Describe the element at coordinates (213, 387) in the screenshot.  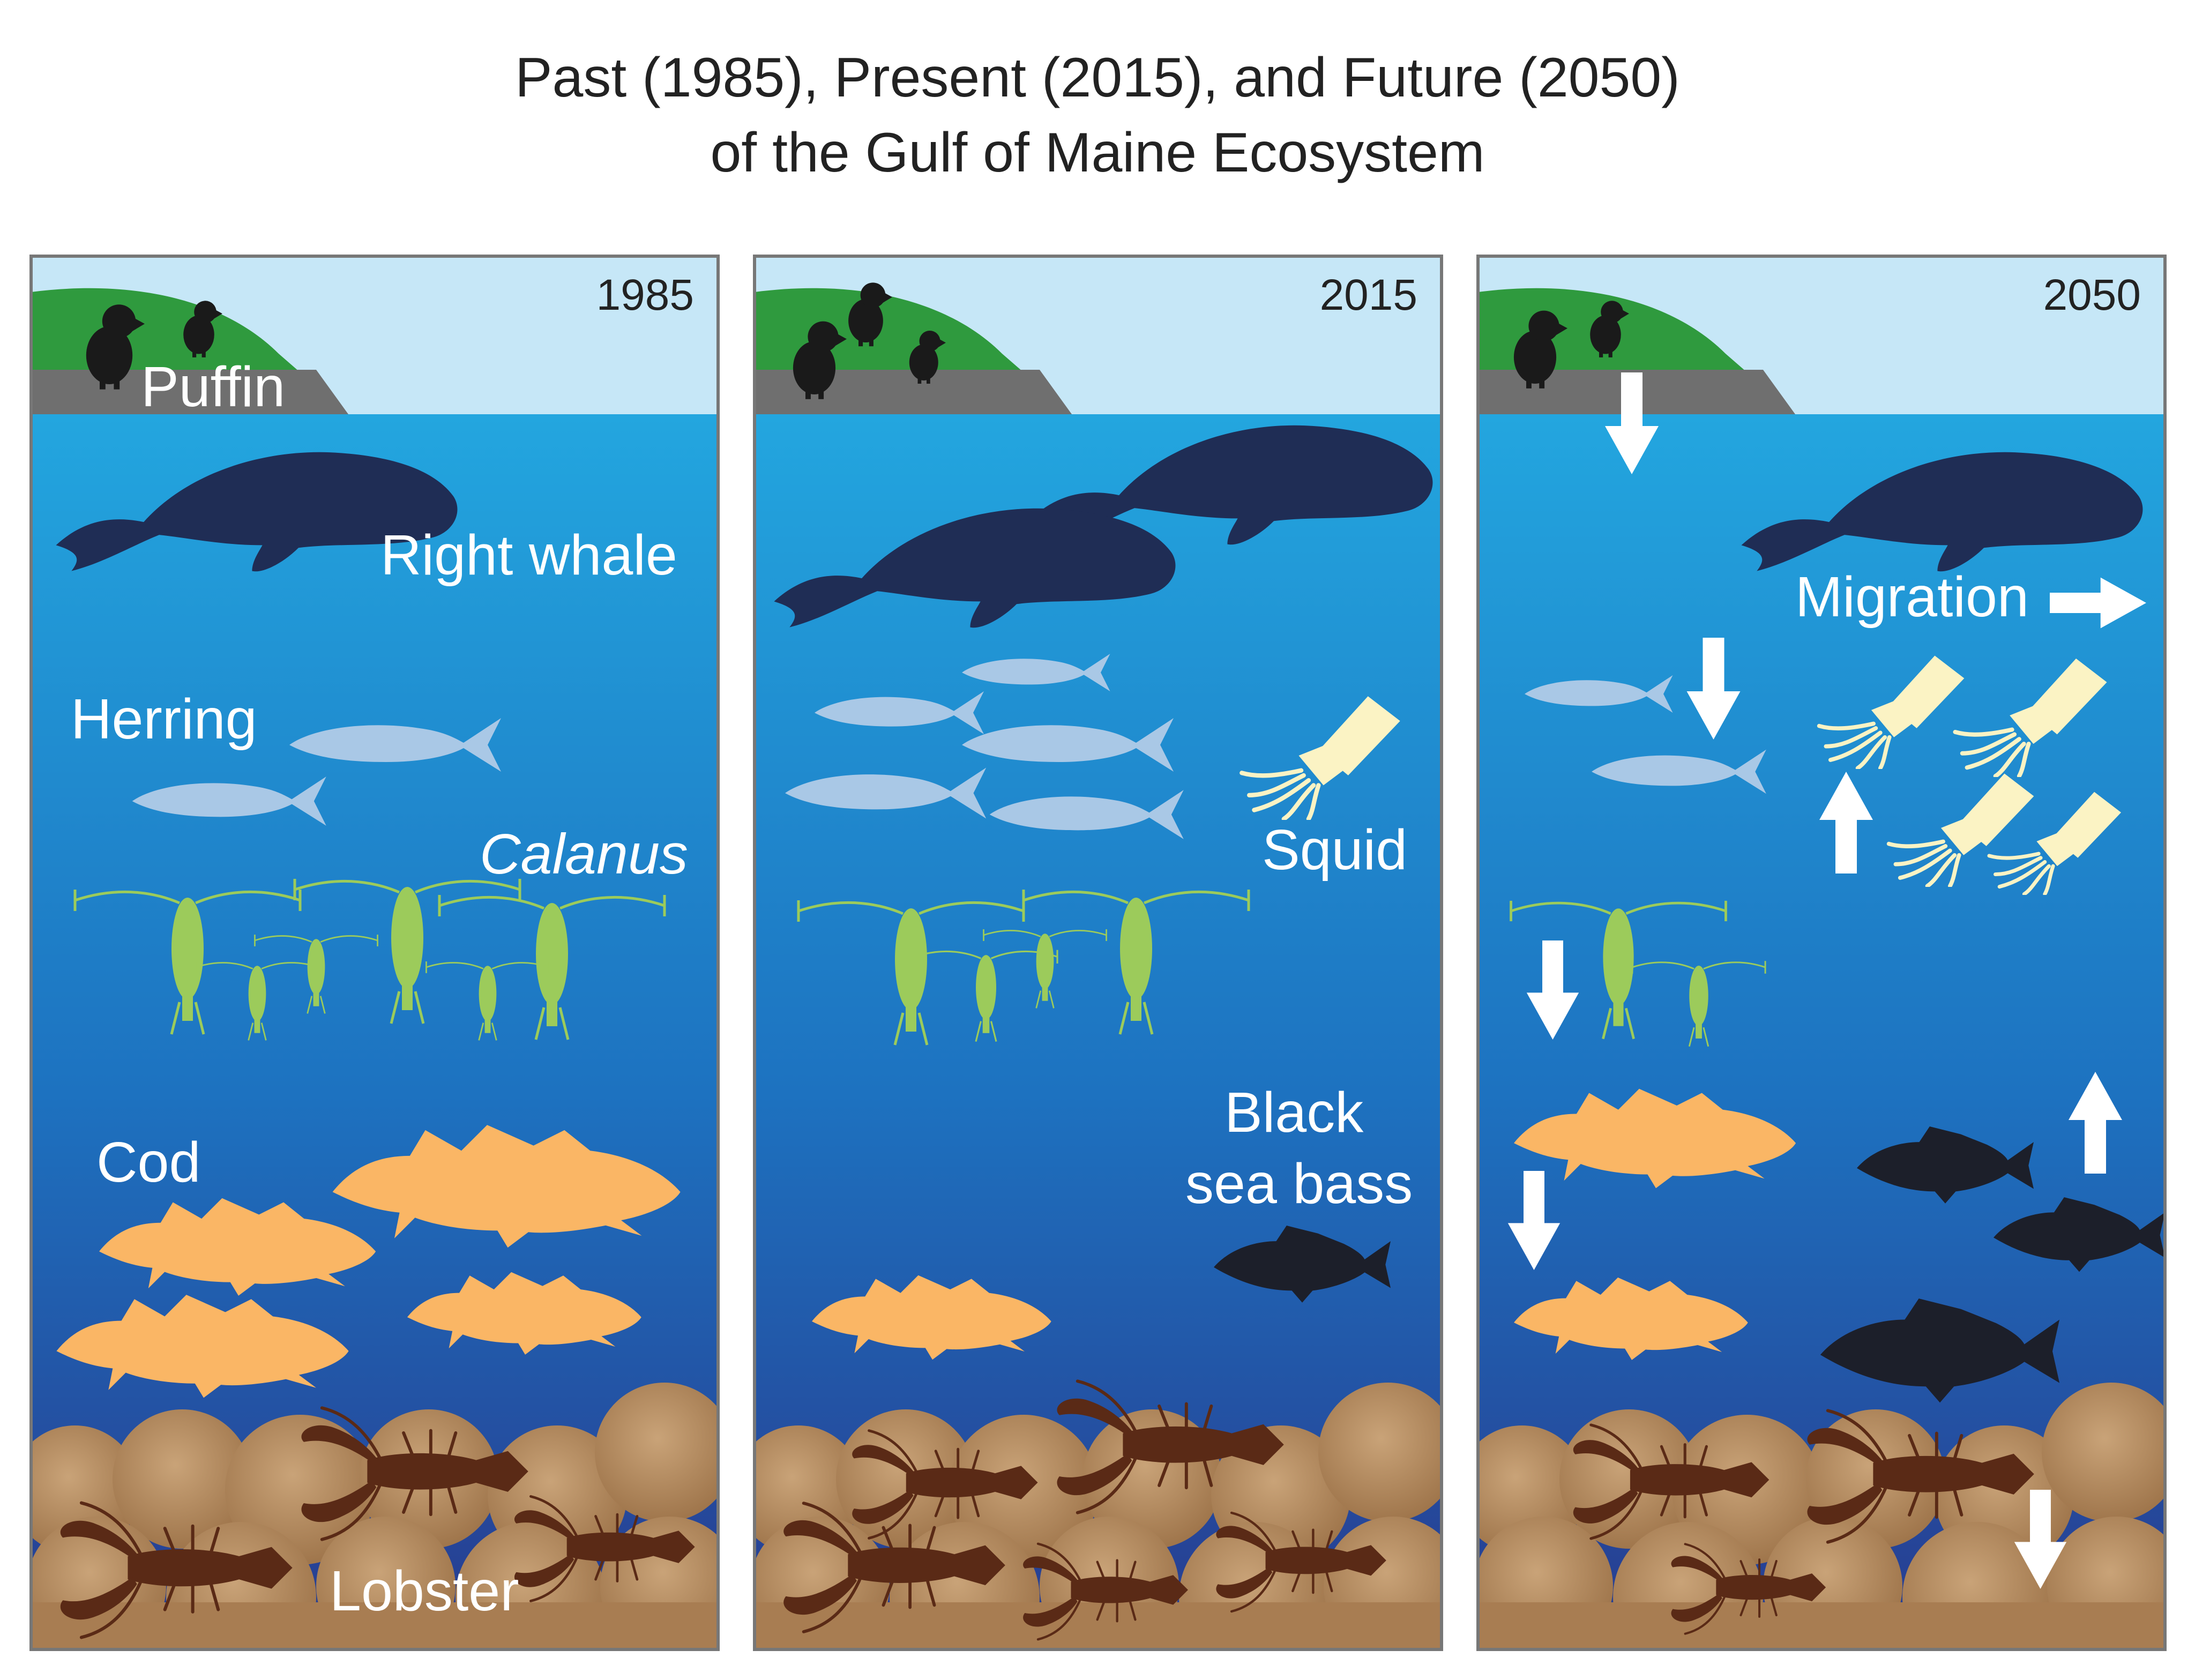
I see `label-puffin: Puffin` at that location.